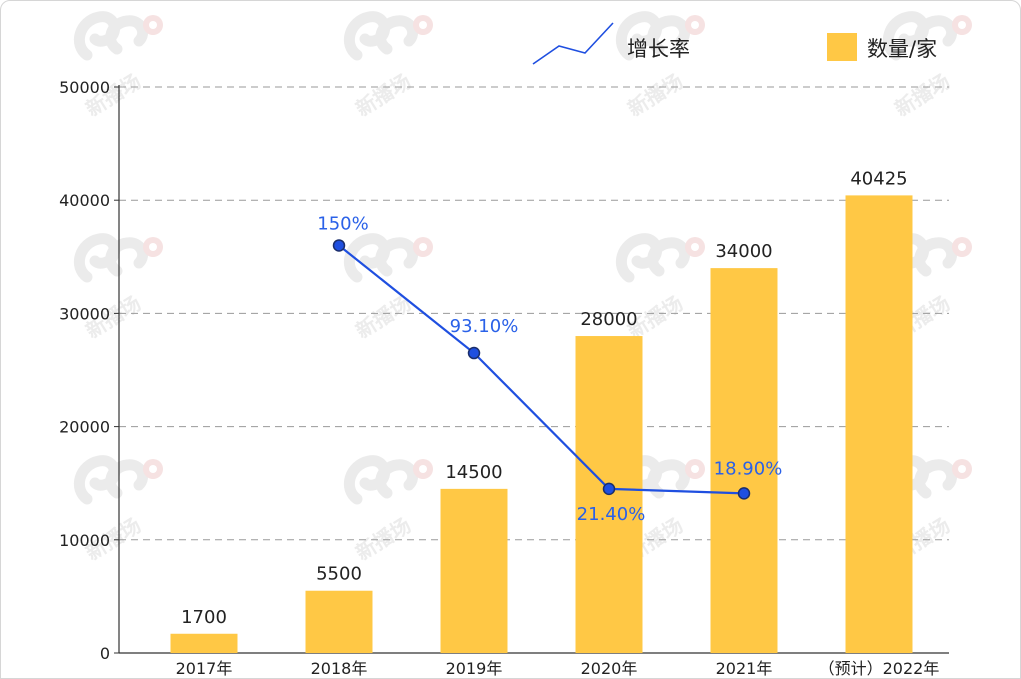 The image size is (1021, 679). Describe the element at coordinates (473, 472) in the screenshot. I see `bar-label-3: 14500` at that location.